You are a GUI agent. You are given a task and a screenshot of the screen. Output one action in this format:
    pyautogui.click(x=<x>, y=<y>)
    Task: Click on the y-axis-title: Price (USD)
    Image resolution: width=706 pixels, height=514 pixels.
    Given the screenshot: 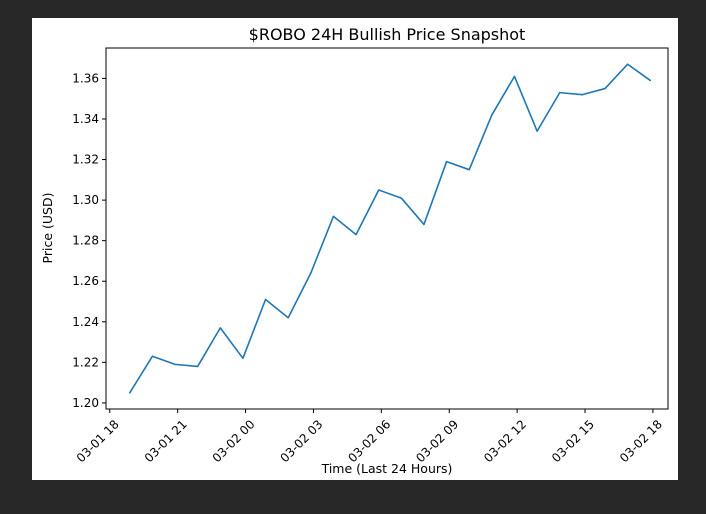 What is the action you would take?
    pyautogui.click(x=47, y=228)
    